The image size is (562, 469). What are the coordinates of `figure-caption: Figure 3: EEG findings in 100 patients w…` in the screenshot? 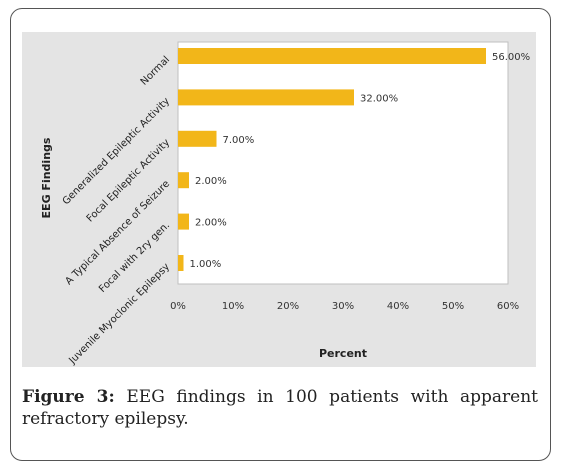 It's located at (280, 408).